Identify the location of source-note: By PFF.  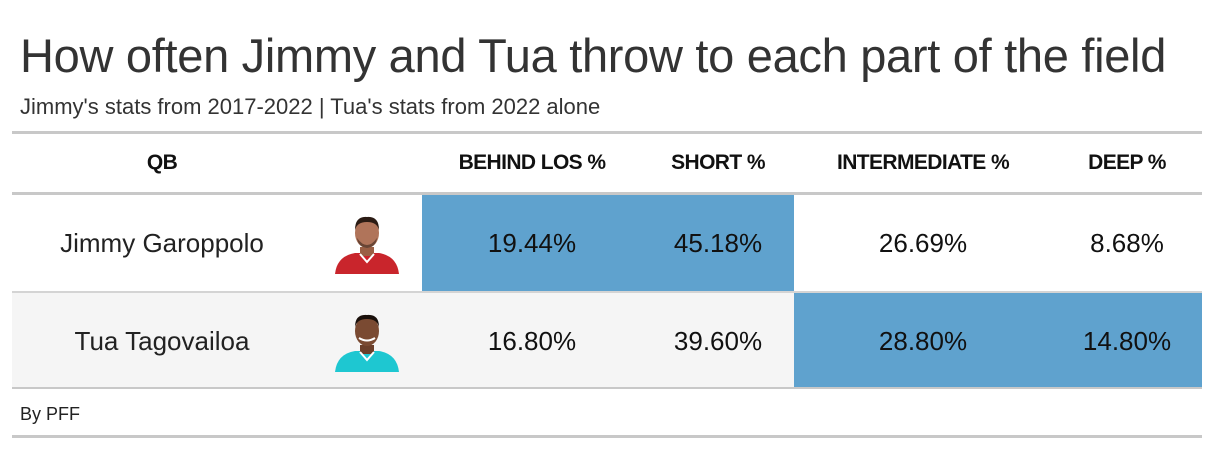
(50, 414).